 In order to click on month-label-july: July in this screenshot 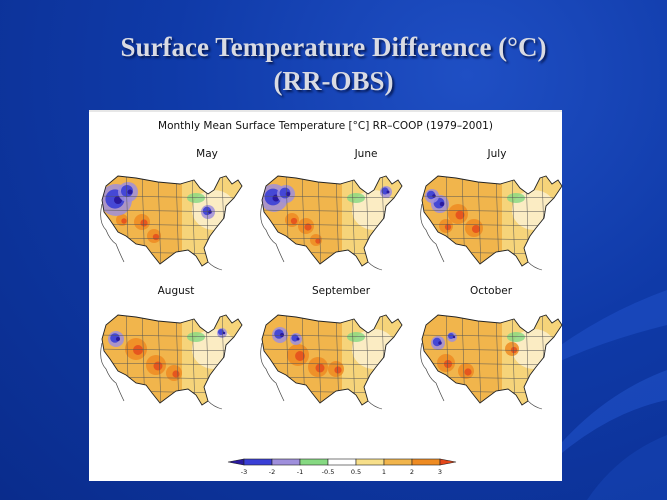, I will do `click(497, 154)`.